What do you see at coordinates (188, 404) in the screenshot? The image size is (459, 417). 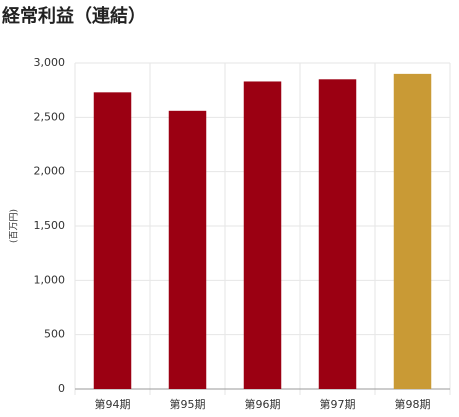 I see `x-tick-label: 第95期` at bounding box center [188, 404].